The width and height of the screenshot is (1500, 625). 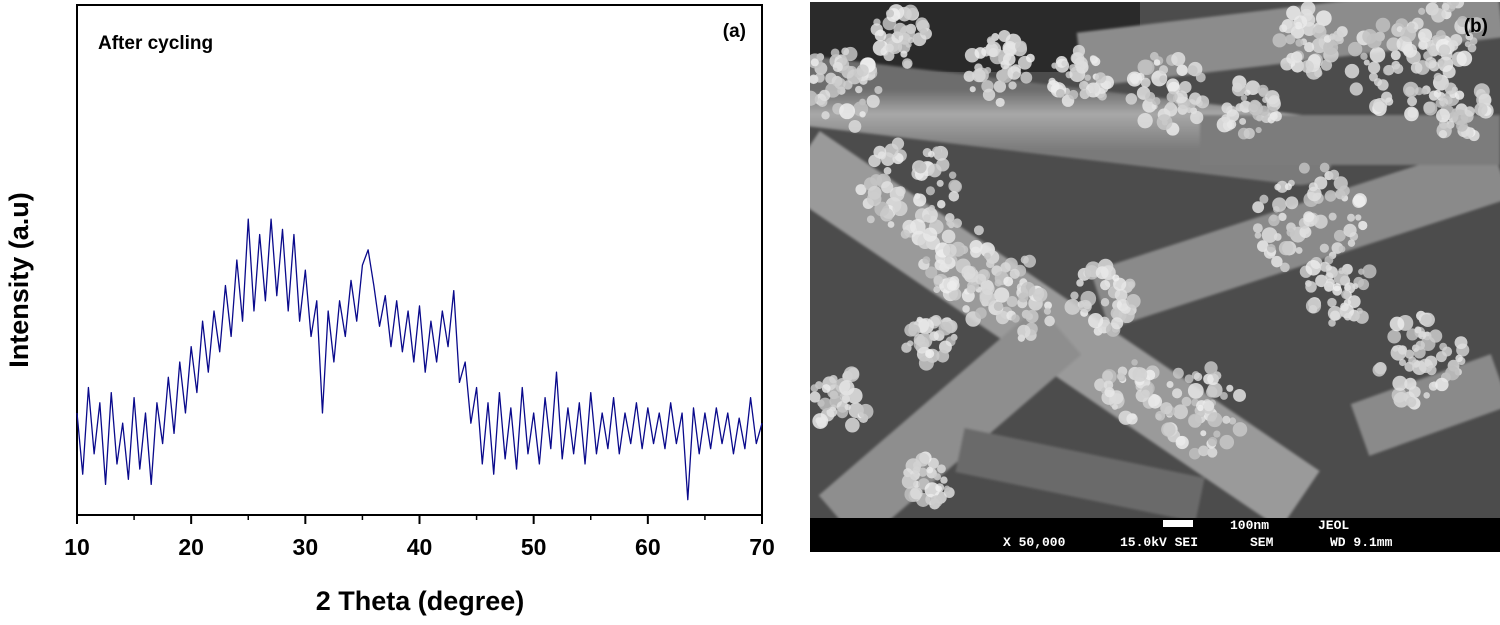 I want to click on image-panel-label: (b), so click(x=1476, y=26).